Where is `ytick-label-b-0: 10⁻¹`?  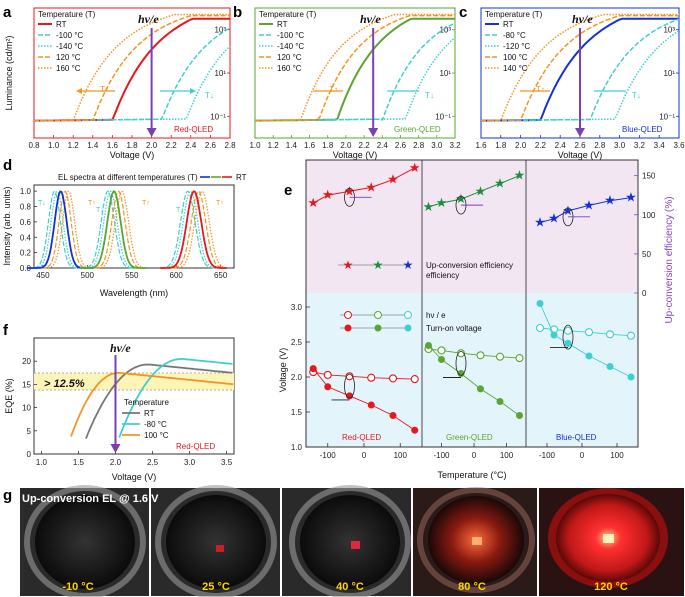 ytick-label-b-0: 10⁻¹ is located at coordinates (443, 116).